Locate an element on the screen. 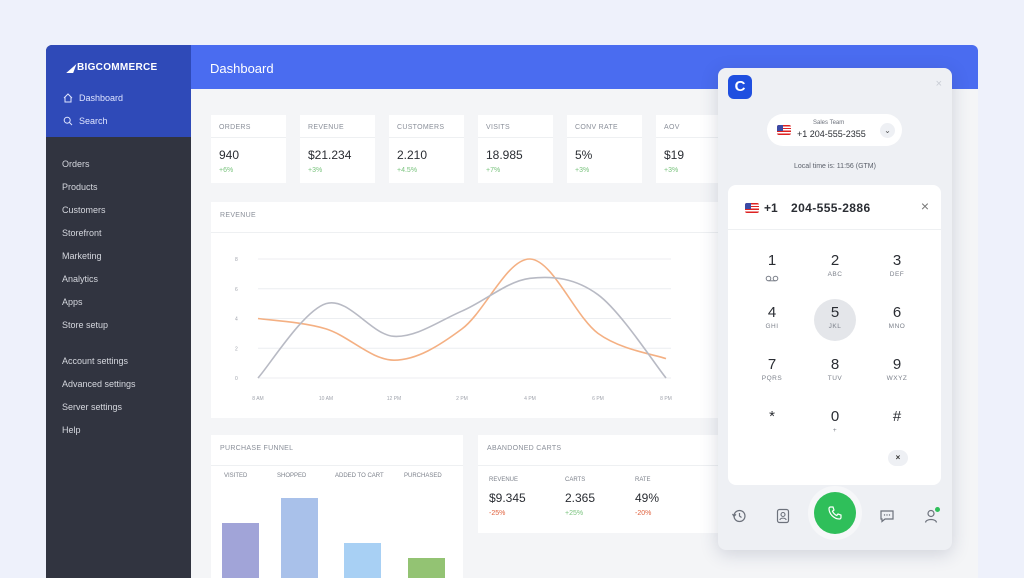 The height and width of the screenshot is (578, 1024). key-7: 7 PQRS is located at coordinates (772, 372).